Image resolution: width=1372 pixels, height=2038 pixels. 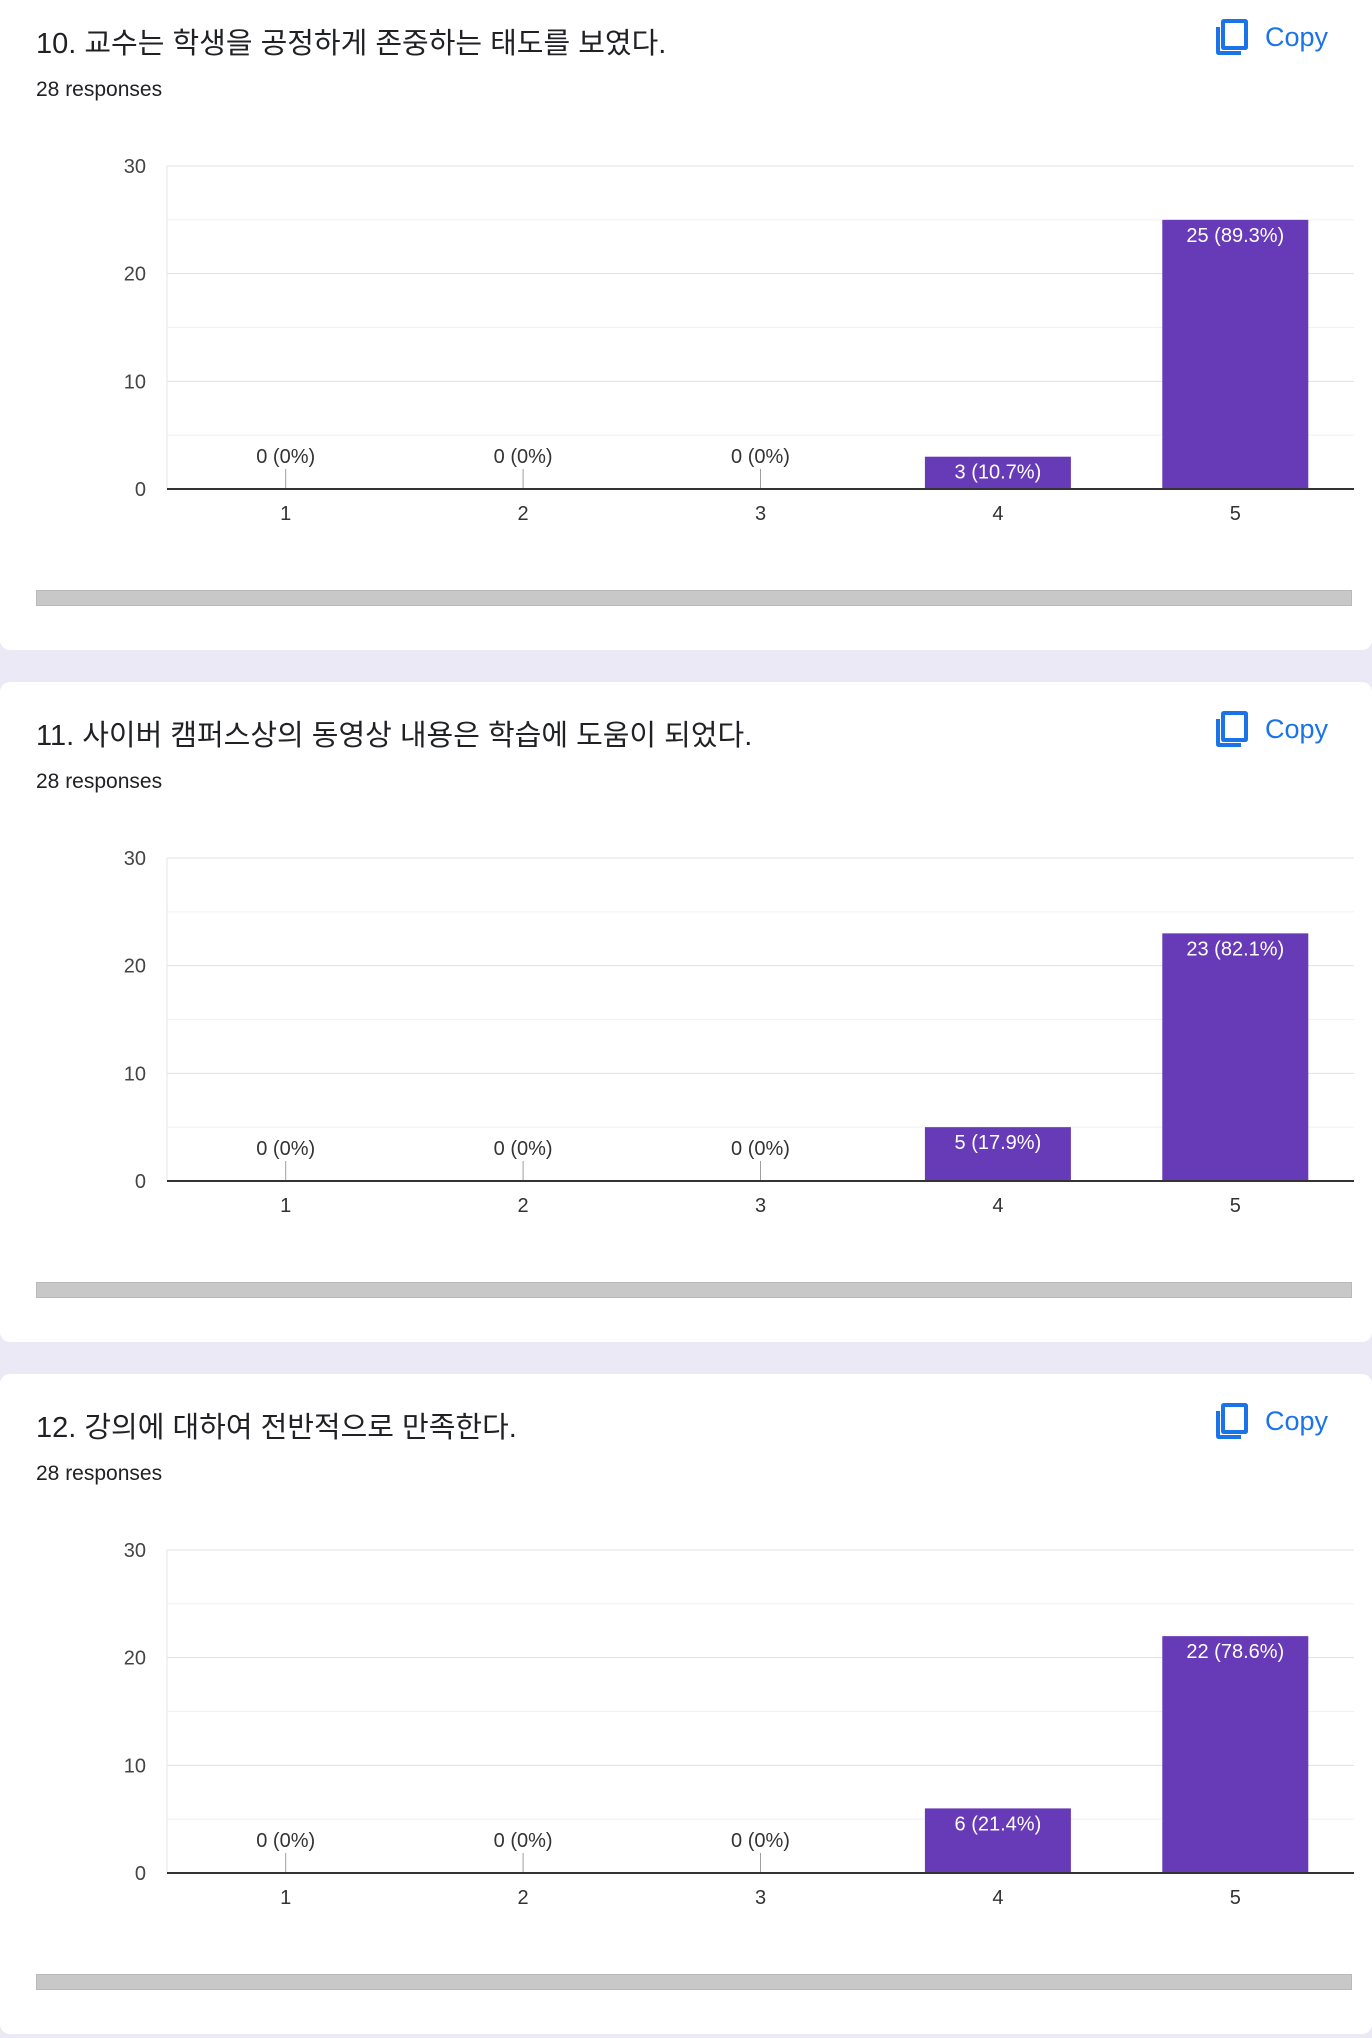 I want to click on data-label: 5 (17.9%), so click(x=998, y=1143).